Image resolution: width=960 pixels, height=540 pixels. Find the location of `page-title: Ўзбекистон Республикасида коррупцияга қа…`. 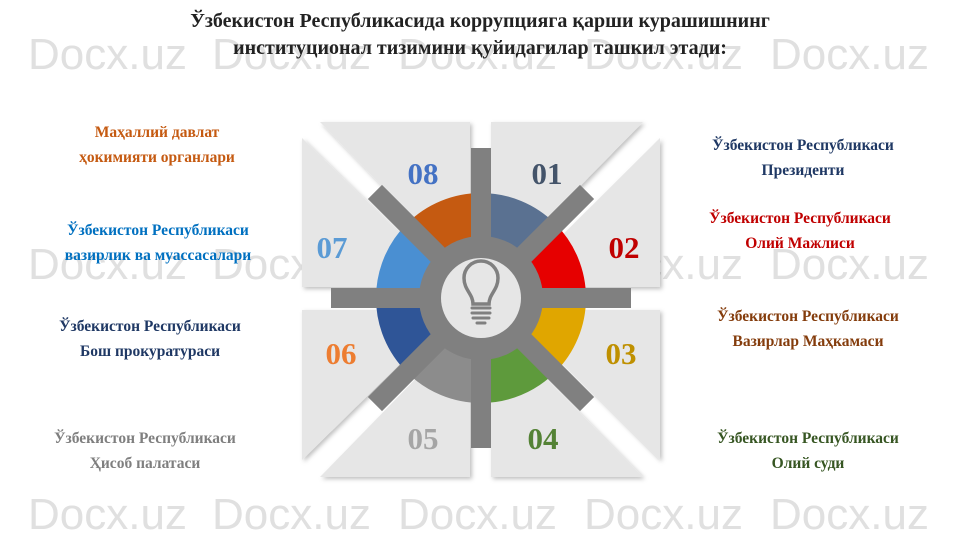

page-title: Ўзбекистон Республикасида коррупцияга қа… is located at coordinates (480, 35).